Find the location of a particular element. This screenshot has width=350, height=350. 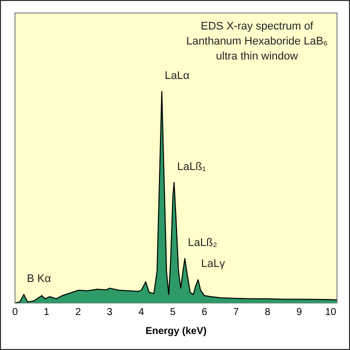

annotation: LaLß₁ is located at coordinates (191, 166).